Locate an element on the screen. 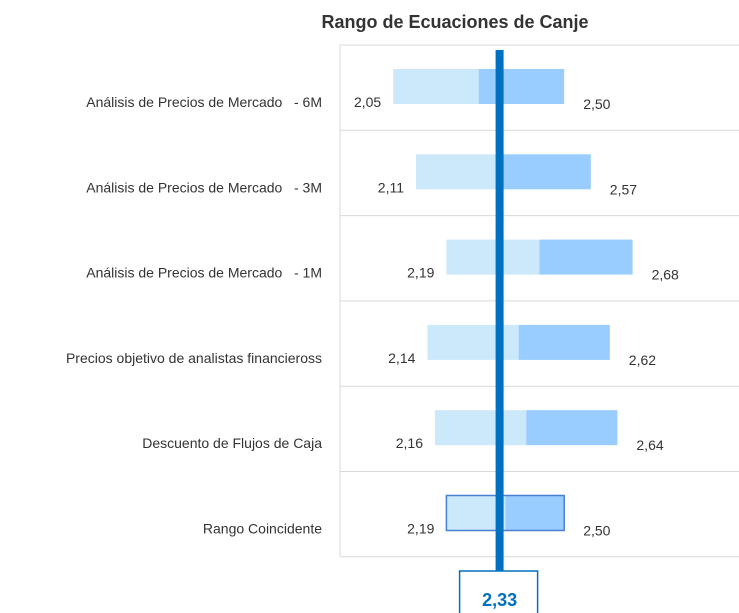  low-label: 2,05 is located at coordinates (367, 102).